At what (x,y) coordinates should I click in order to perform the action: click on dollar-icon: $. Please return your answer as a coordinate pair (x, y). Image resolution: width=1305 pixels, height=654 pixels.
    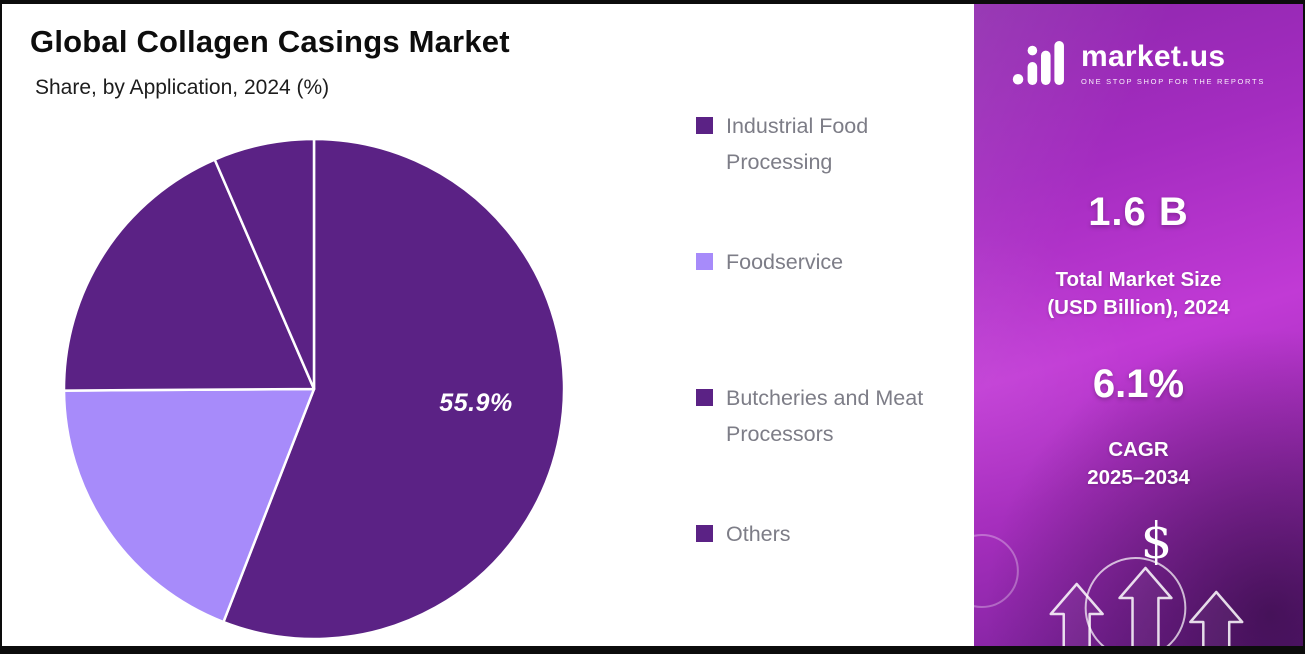
    Looking at the image, I should click on (1157, 541).